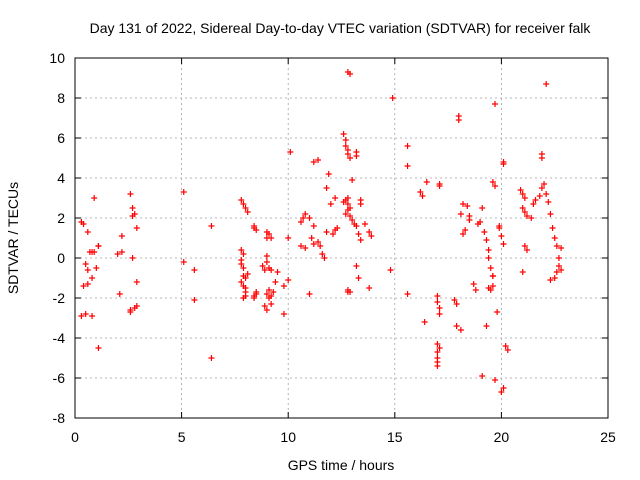 This screenshot has height=480, width=640. I want to click on x-tick-label: 5, so click(182, 437).